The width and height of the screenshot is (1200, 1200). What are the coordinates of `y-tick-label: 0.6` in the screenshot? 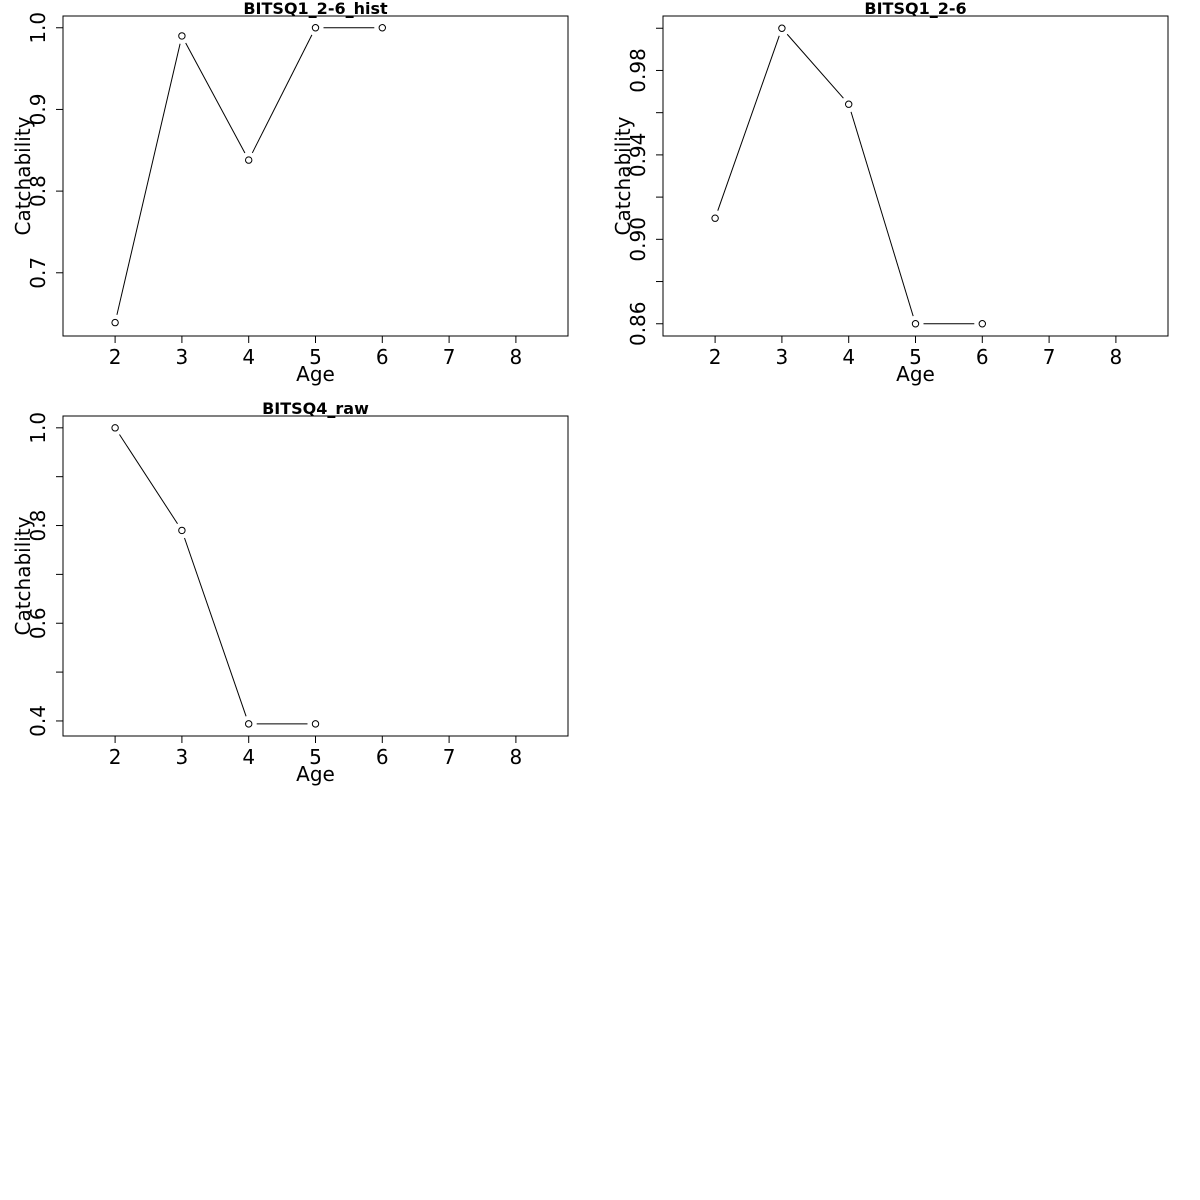 It's located at (38, 623).